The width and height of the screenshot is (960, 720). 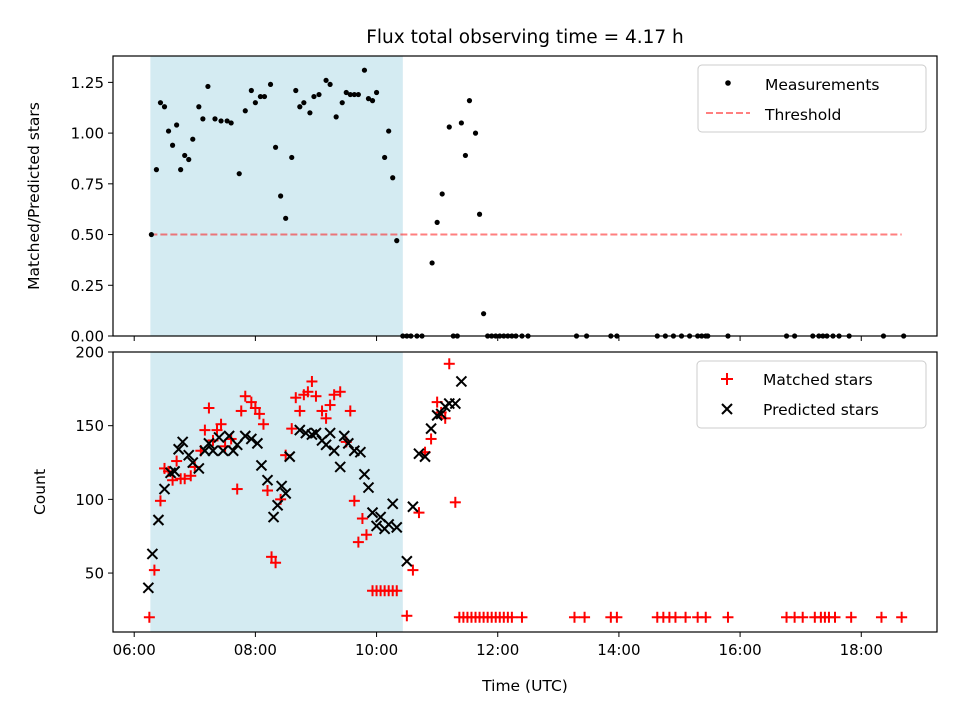 What do you see at coordinates (376, 650) in the screenshot?
I see `x-tick-label: 10:00` at bounding box center [376, 650].